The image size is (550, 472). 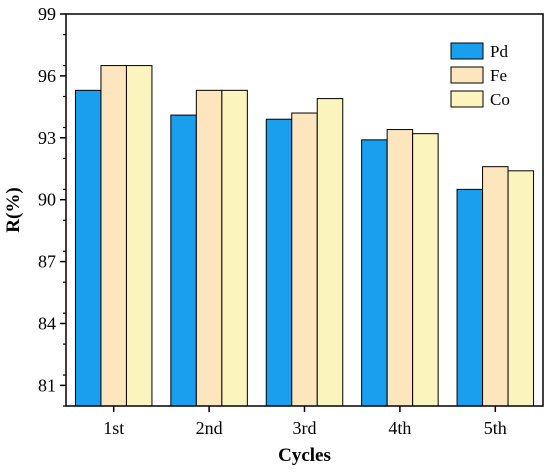 I want to click on y-tick-label: 99, so click(x=47, y=14).